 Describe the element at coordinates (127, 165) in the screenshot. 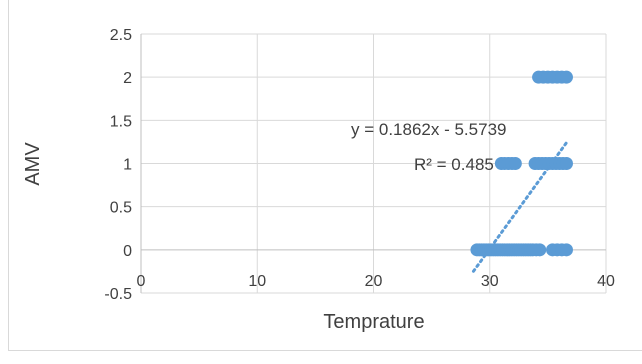

I see `y-tick-label: 1` at that location.